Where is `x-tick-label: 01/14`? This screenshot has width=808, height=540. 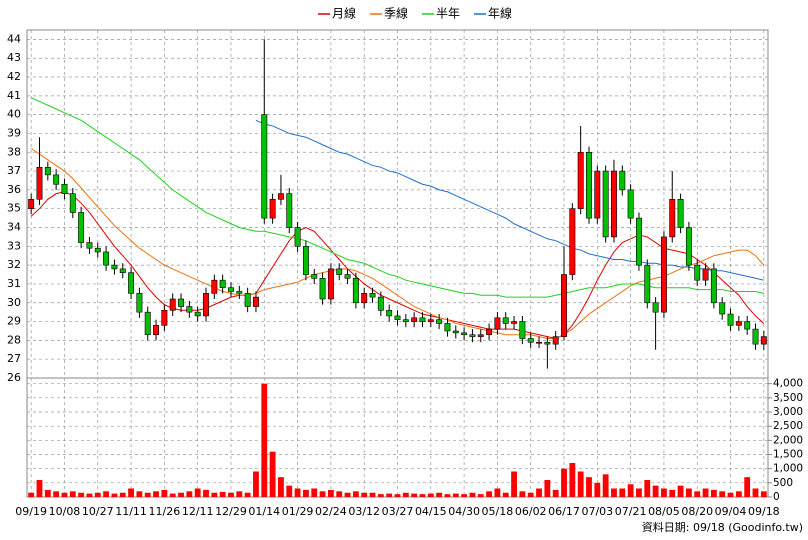
x-tick-label: 01/14 is located at coordinates (264, 511).